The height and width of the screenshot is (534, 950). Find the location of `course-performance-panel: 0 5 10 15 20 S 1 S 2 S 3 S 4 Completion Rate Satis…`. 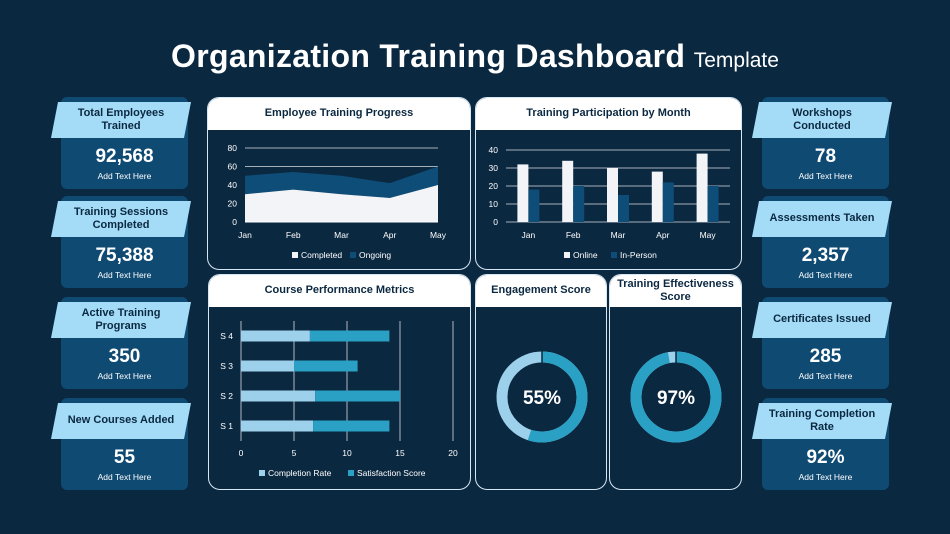

course-performance-panel: 0 5 10 15 20 S 1 S 2 S 3 S 4 Completion Rate Satis… is located at coordinates (339, 382).